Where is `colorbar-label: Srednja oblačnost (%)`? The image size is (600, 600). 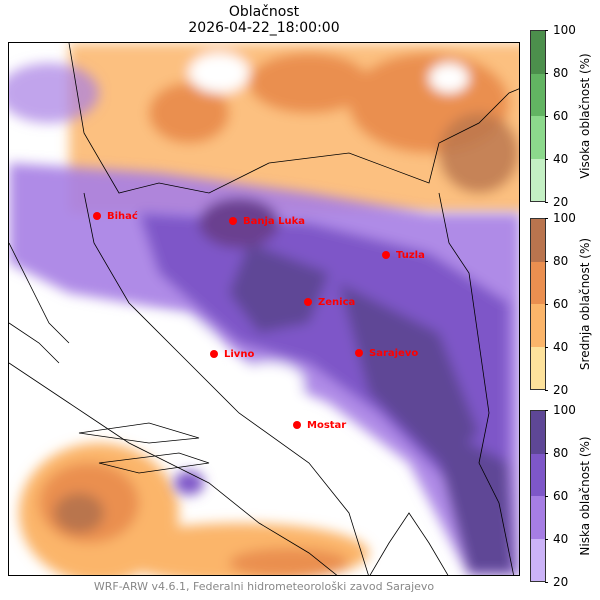
colorbar-label: Srednja oblačnost (%) is located at coordinates (585, 304).